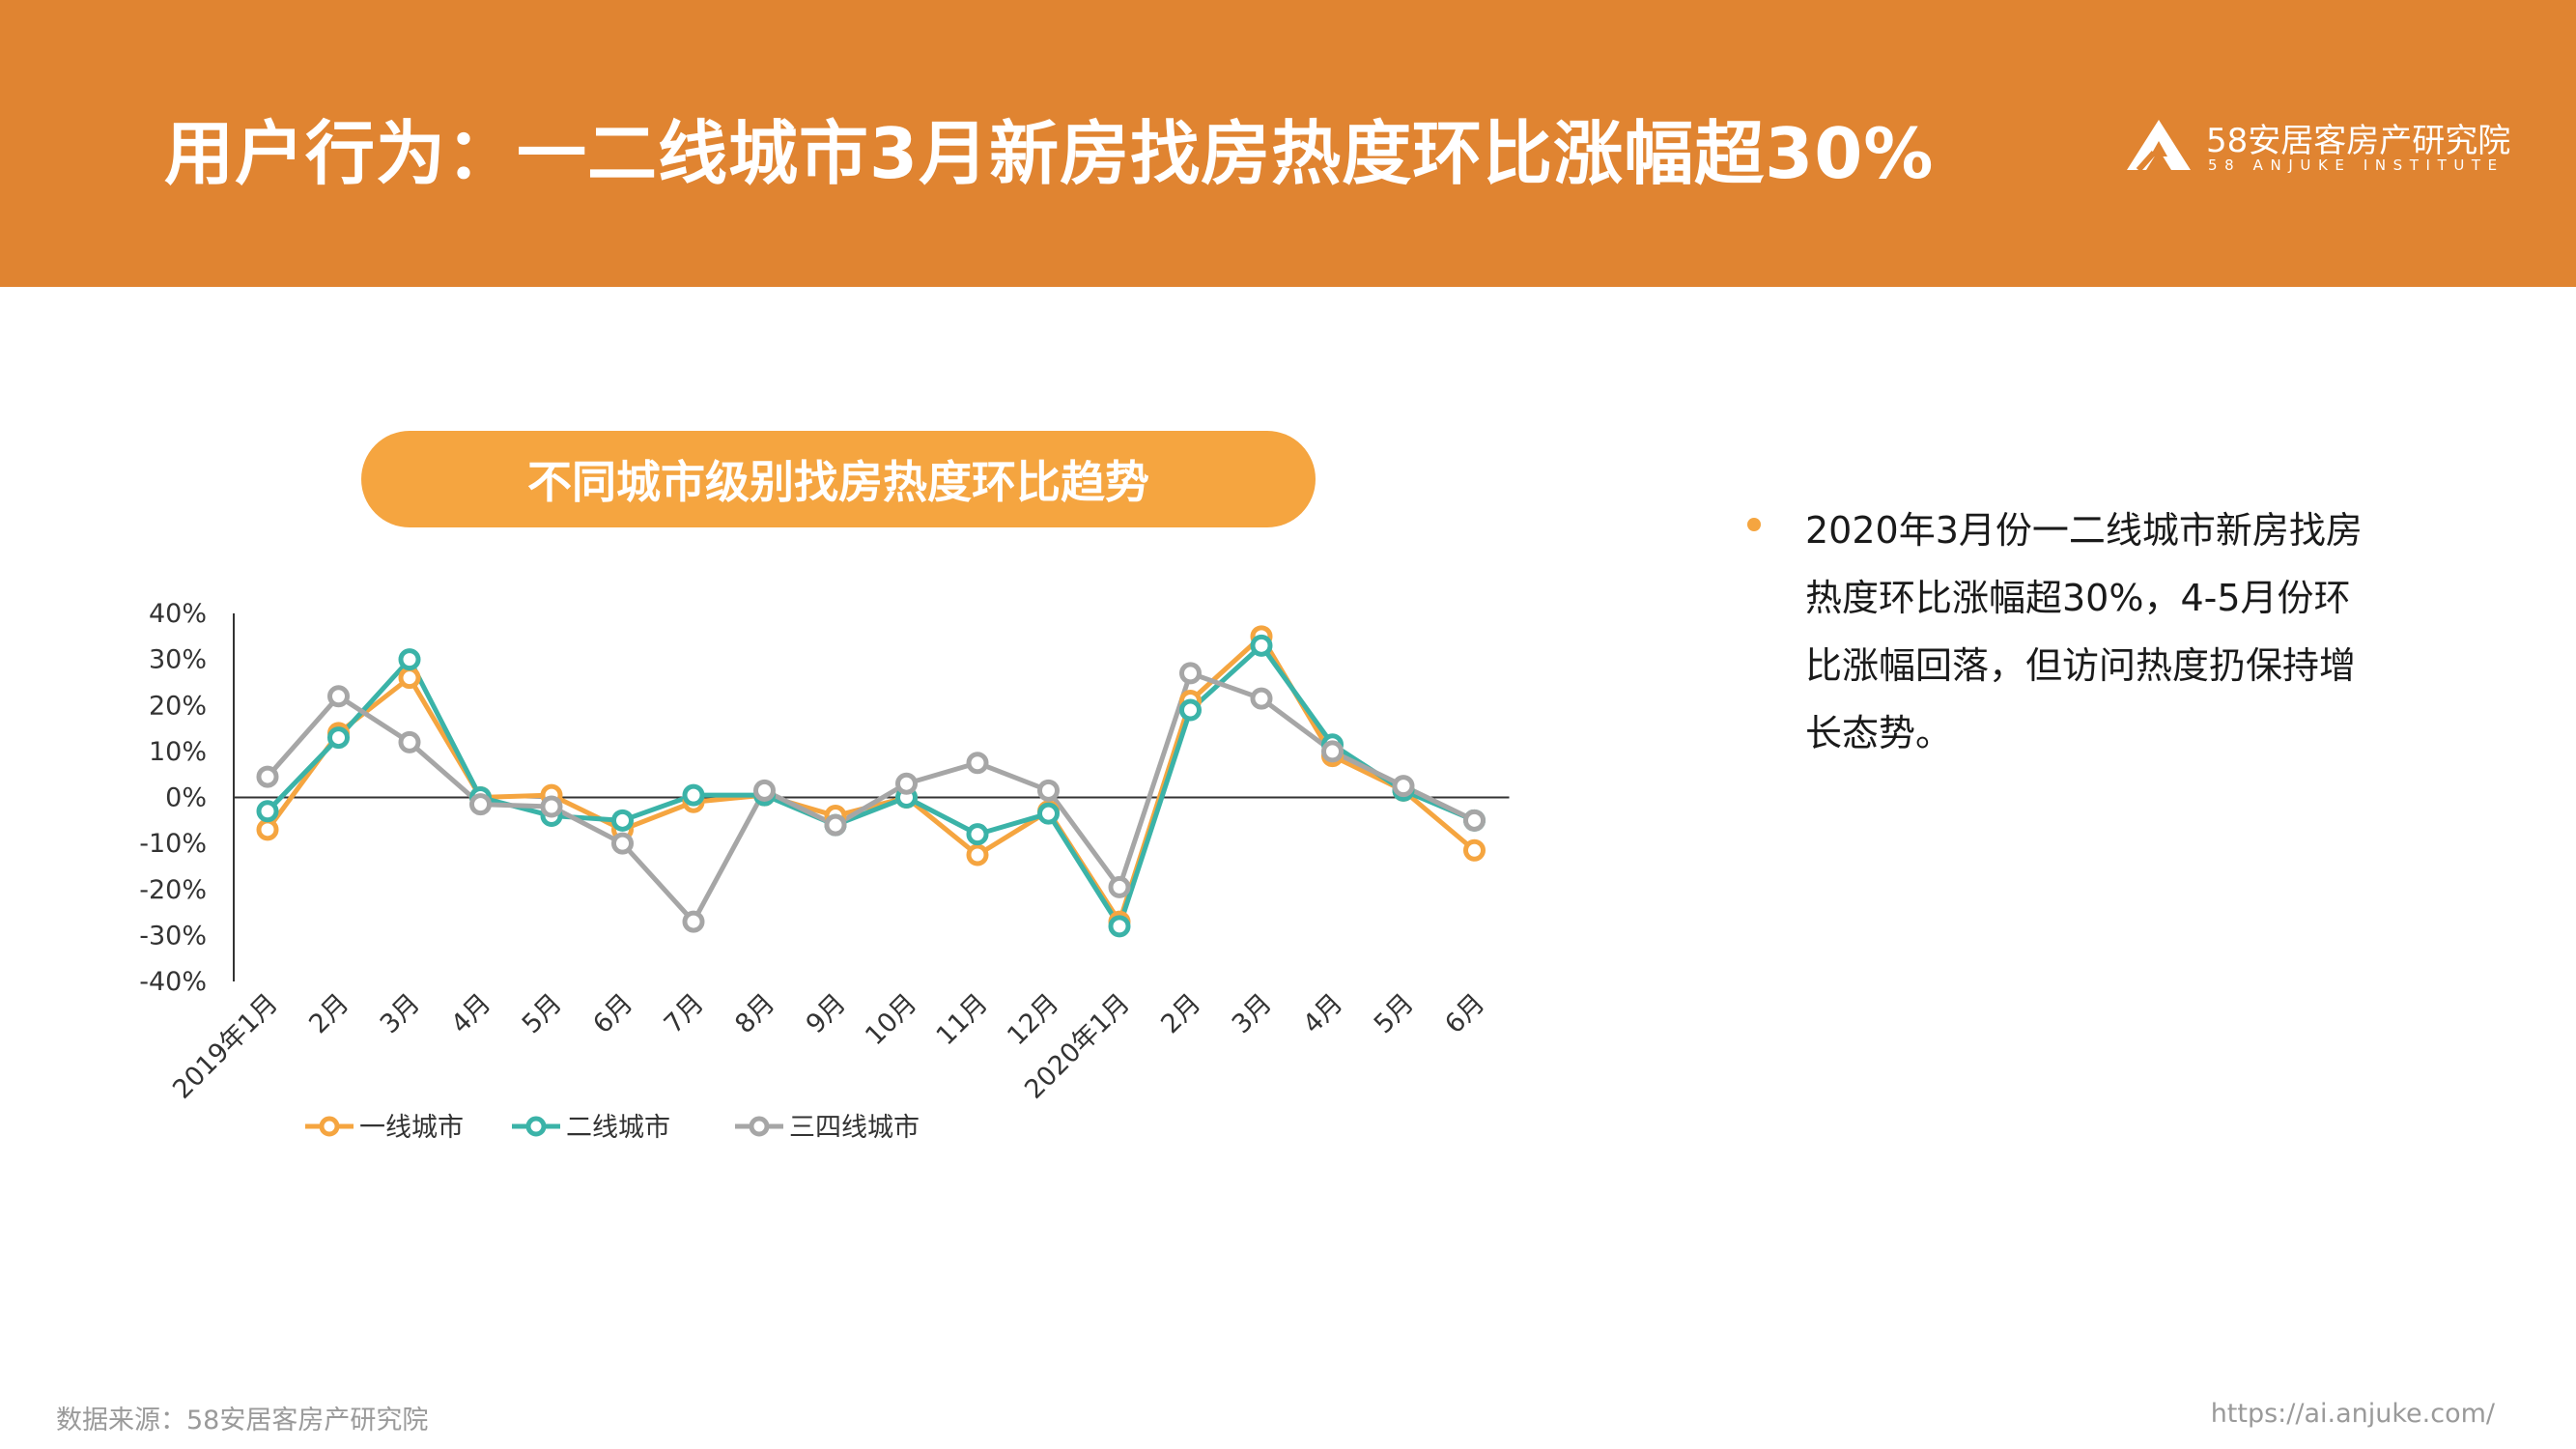  Describe the element at coordinates (173, 890) in the screenshot. I see `y-tick-label: -20%` at that location.